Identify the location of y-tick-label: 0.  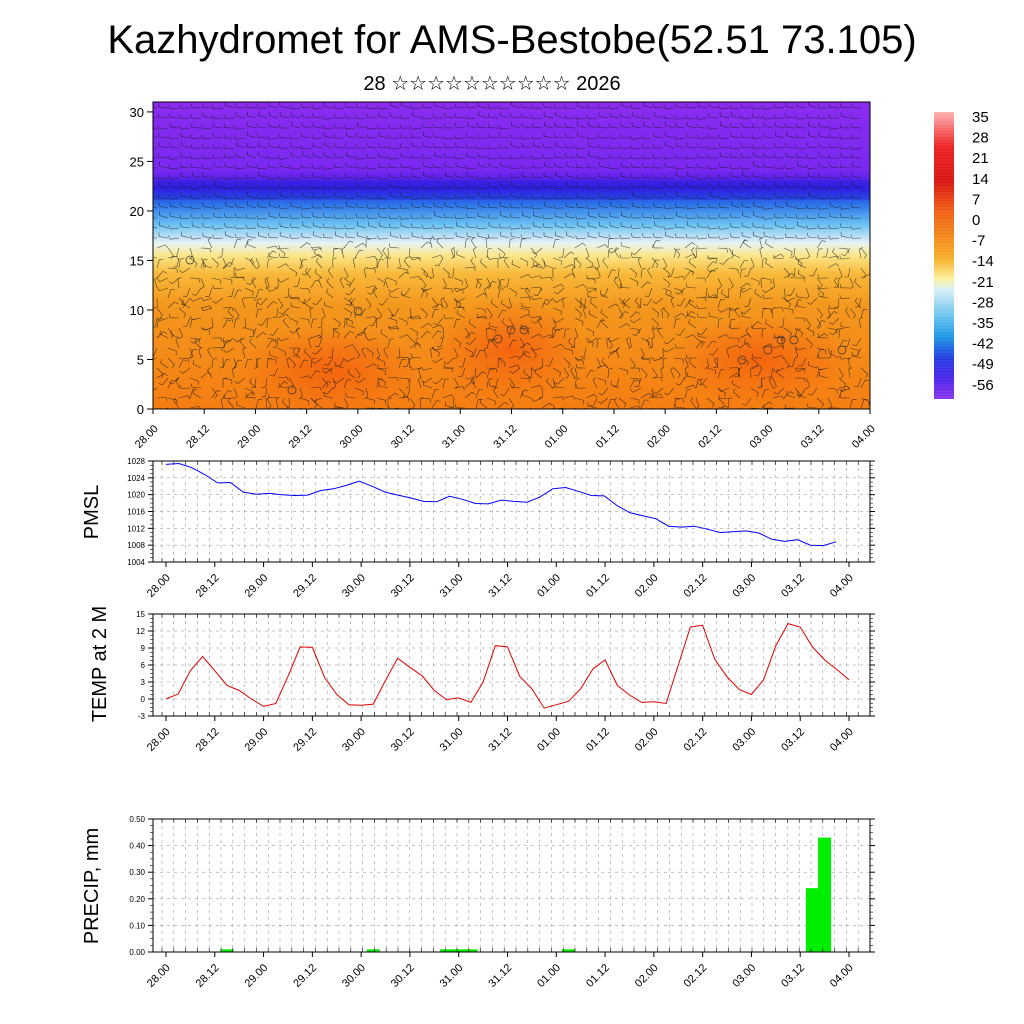
(143, 699).